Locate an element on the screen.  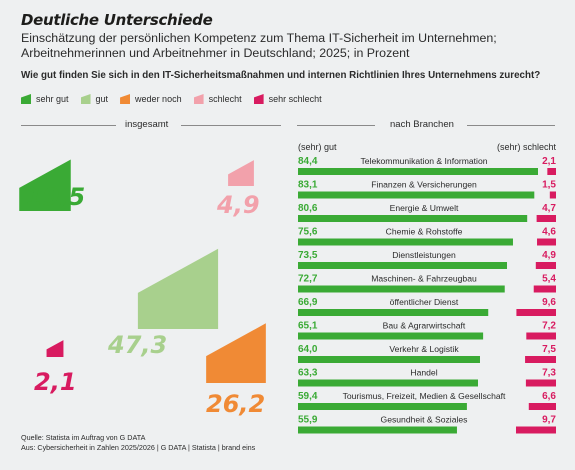
branch-good-value: 66,9 is located at coordinates (308, 302).